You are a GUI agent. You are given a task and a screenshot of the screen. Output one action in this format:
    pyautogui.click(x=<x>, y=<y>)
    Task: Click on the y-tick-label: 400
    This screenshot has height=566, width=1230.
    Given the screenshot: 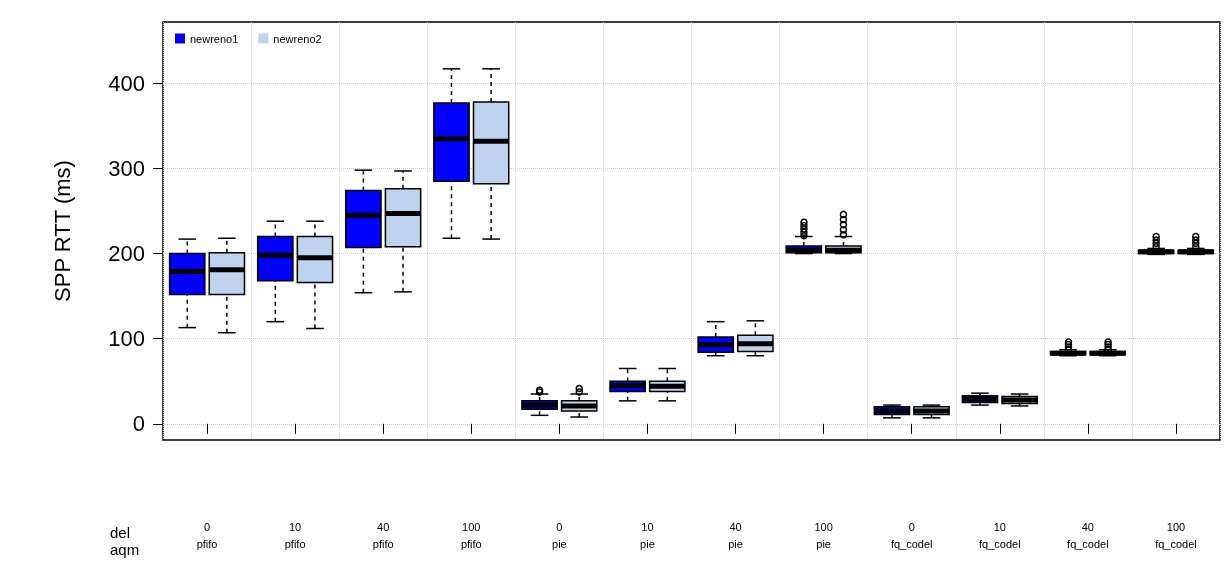 What is the action you would take?
    pyautogui.click(x=126, y=83)
    